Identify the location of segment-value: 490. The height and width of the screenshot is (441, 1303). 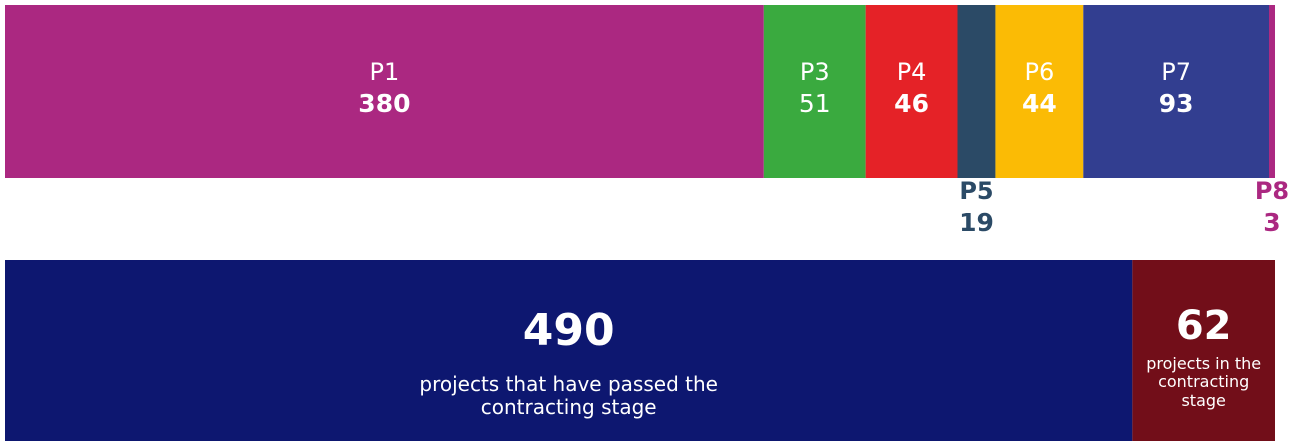
(569, 330).